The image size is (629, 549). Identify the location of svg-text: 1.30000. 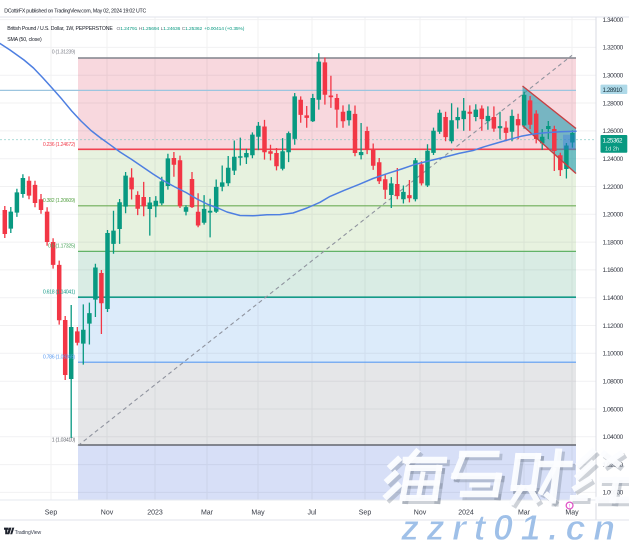
(613, 76).